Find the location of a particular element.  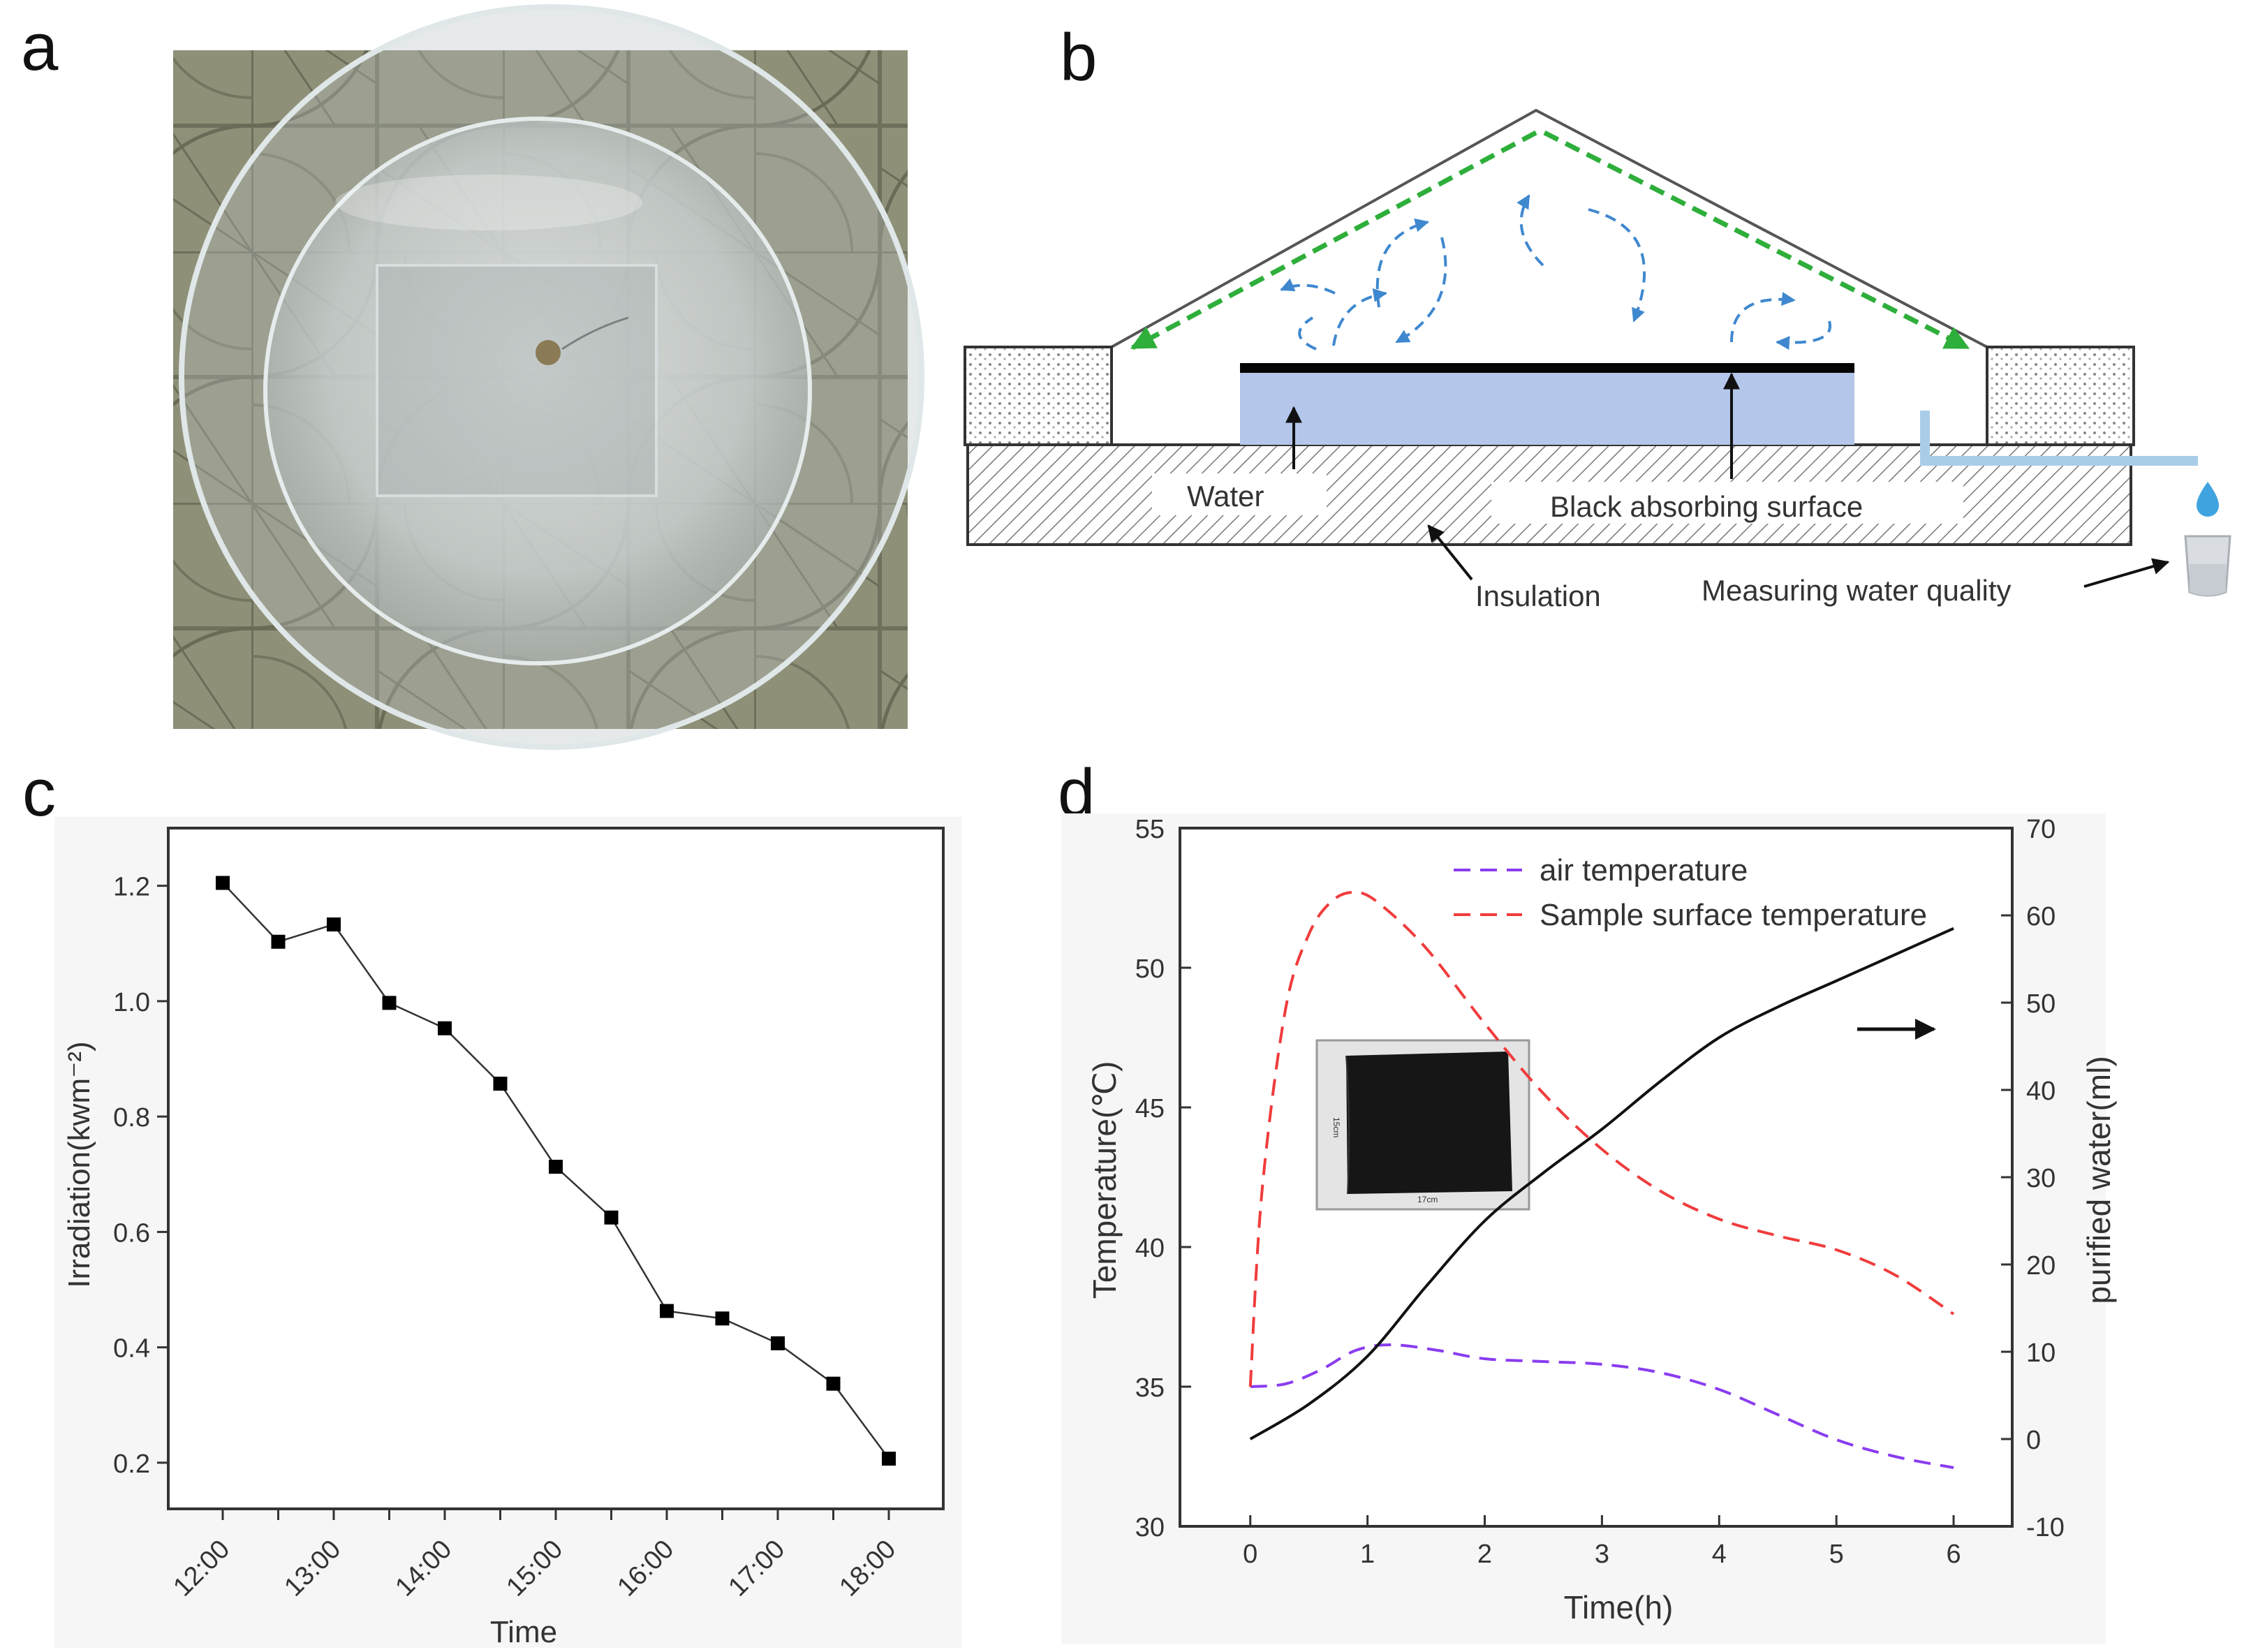

chart-d-y-tick-label: 35 is located at coordinates (1150, 1388).